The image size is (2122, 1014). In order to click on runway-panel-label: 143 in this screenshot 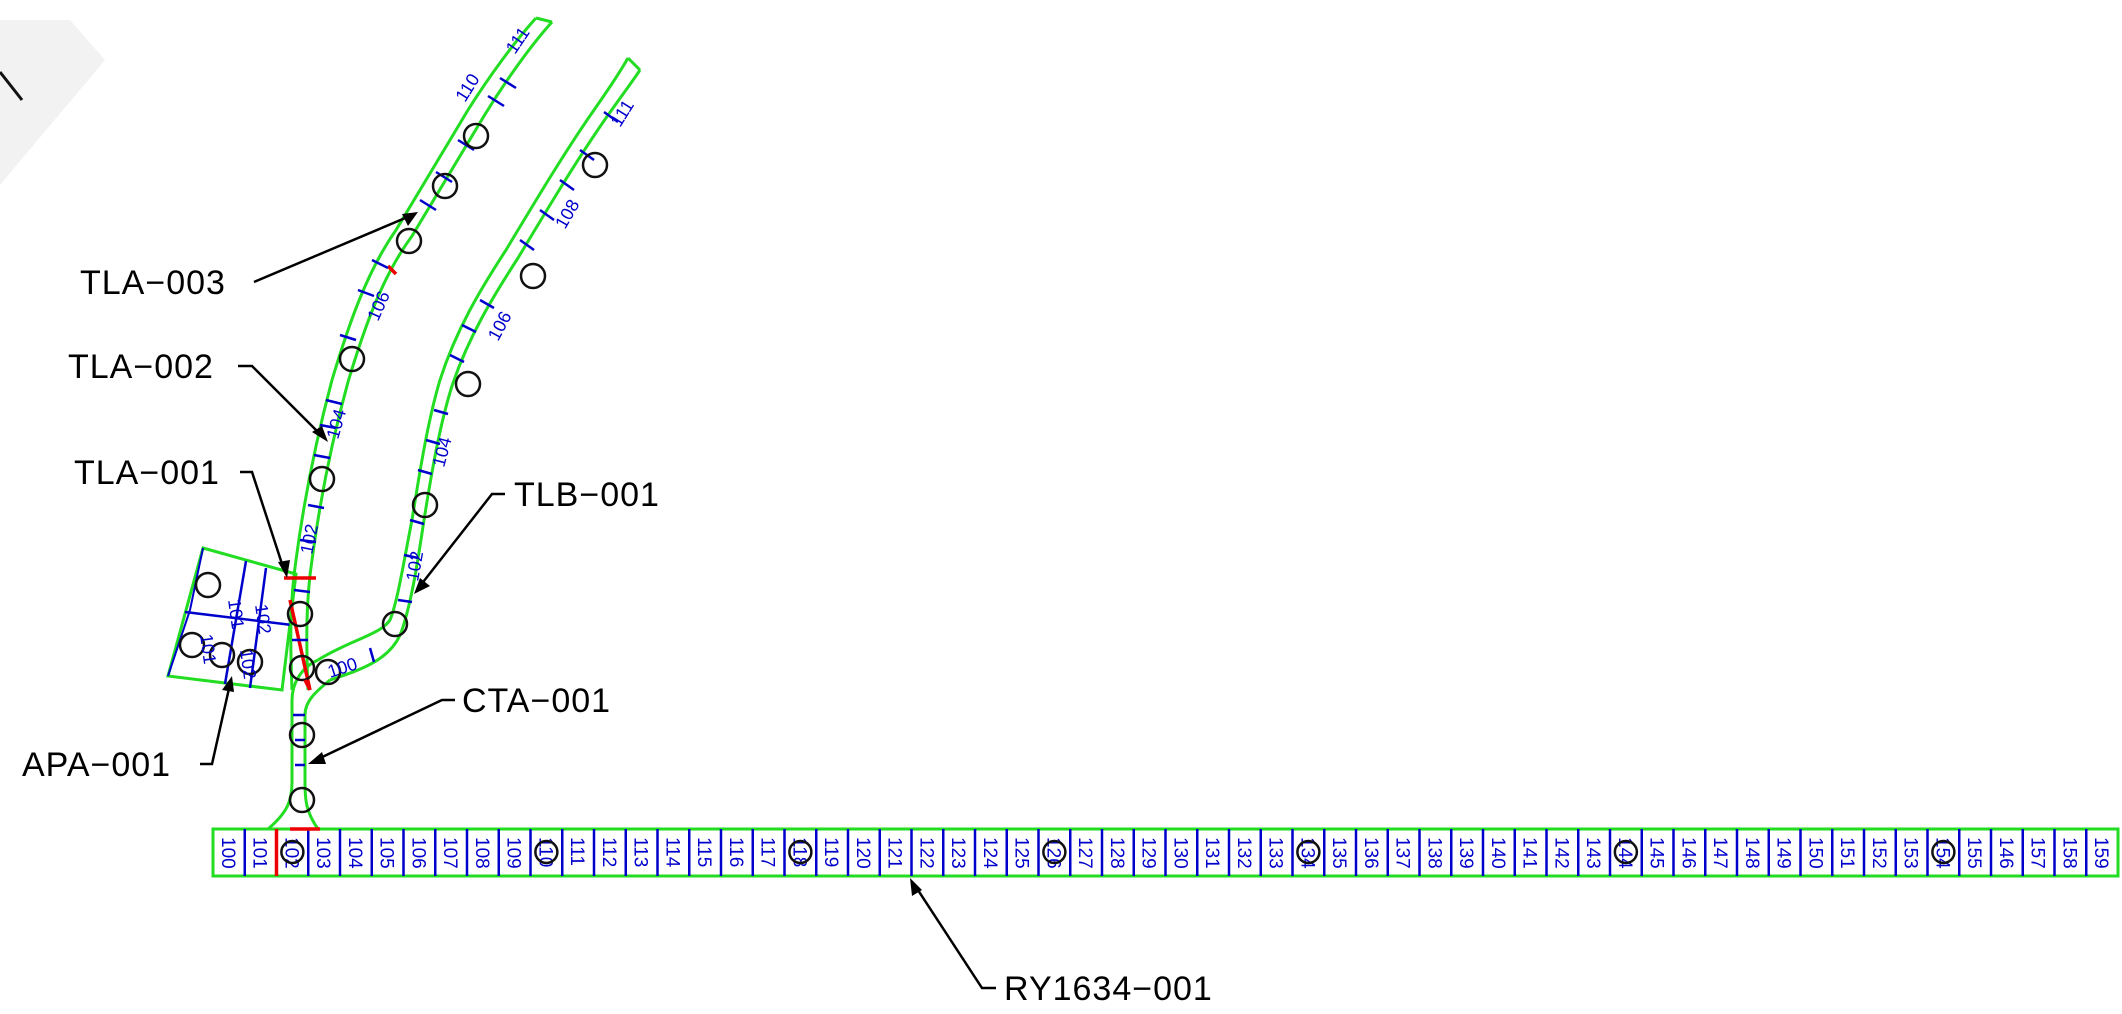, I will do `click(1592, 853)`.